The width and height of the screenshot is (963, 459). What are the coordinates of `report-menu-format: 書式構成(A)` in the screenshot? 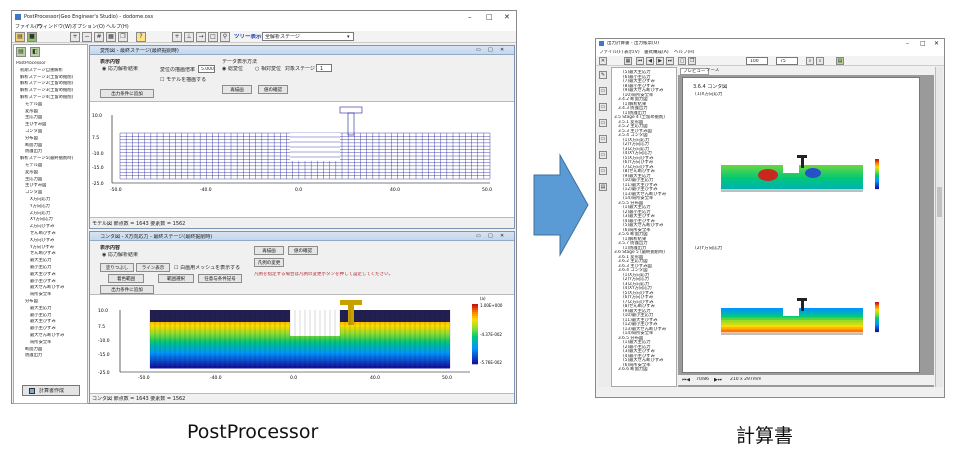 It's located at (656, 52).